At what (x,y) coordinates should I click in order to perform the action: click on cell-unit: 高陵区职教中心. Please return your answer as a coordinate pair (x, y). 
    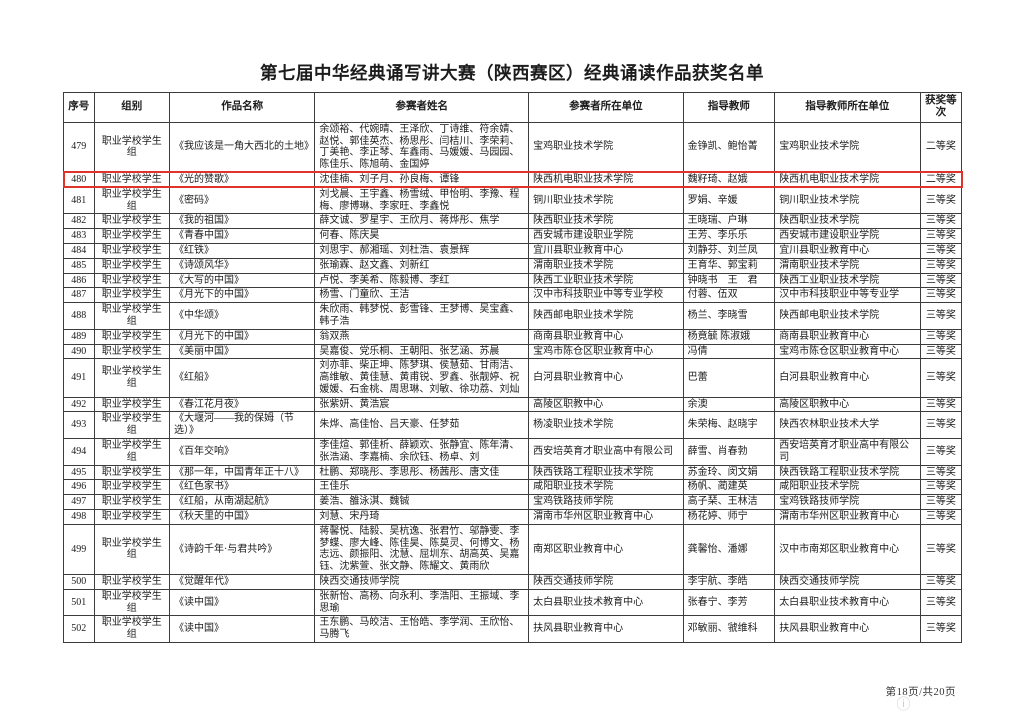
    Looking at the image, I should click on (606, 404).